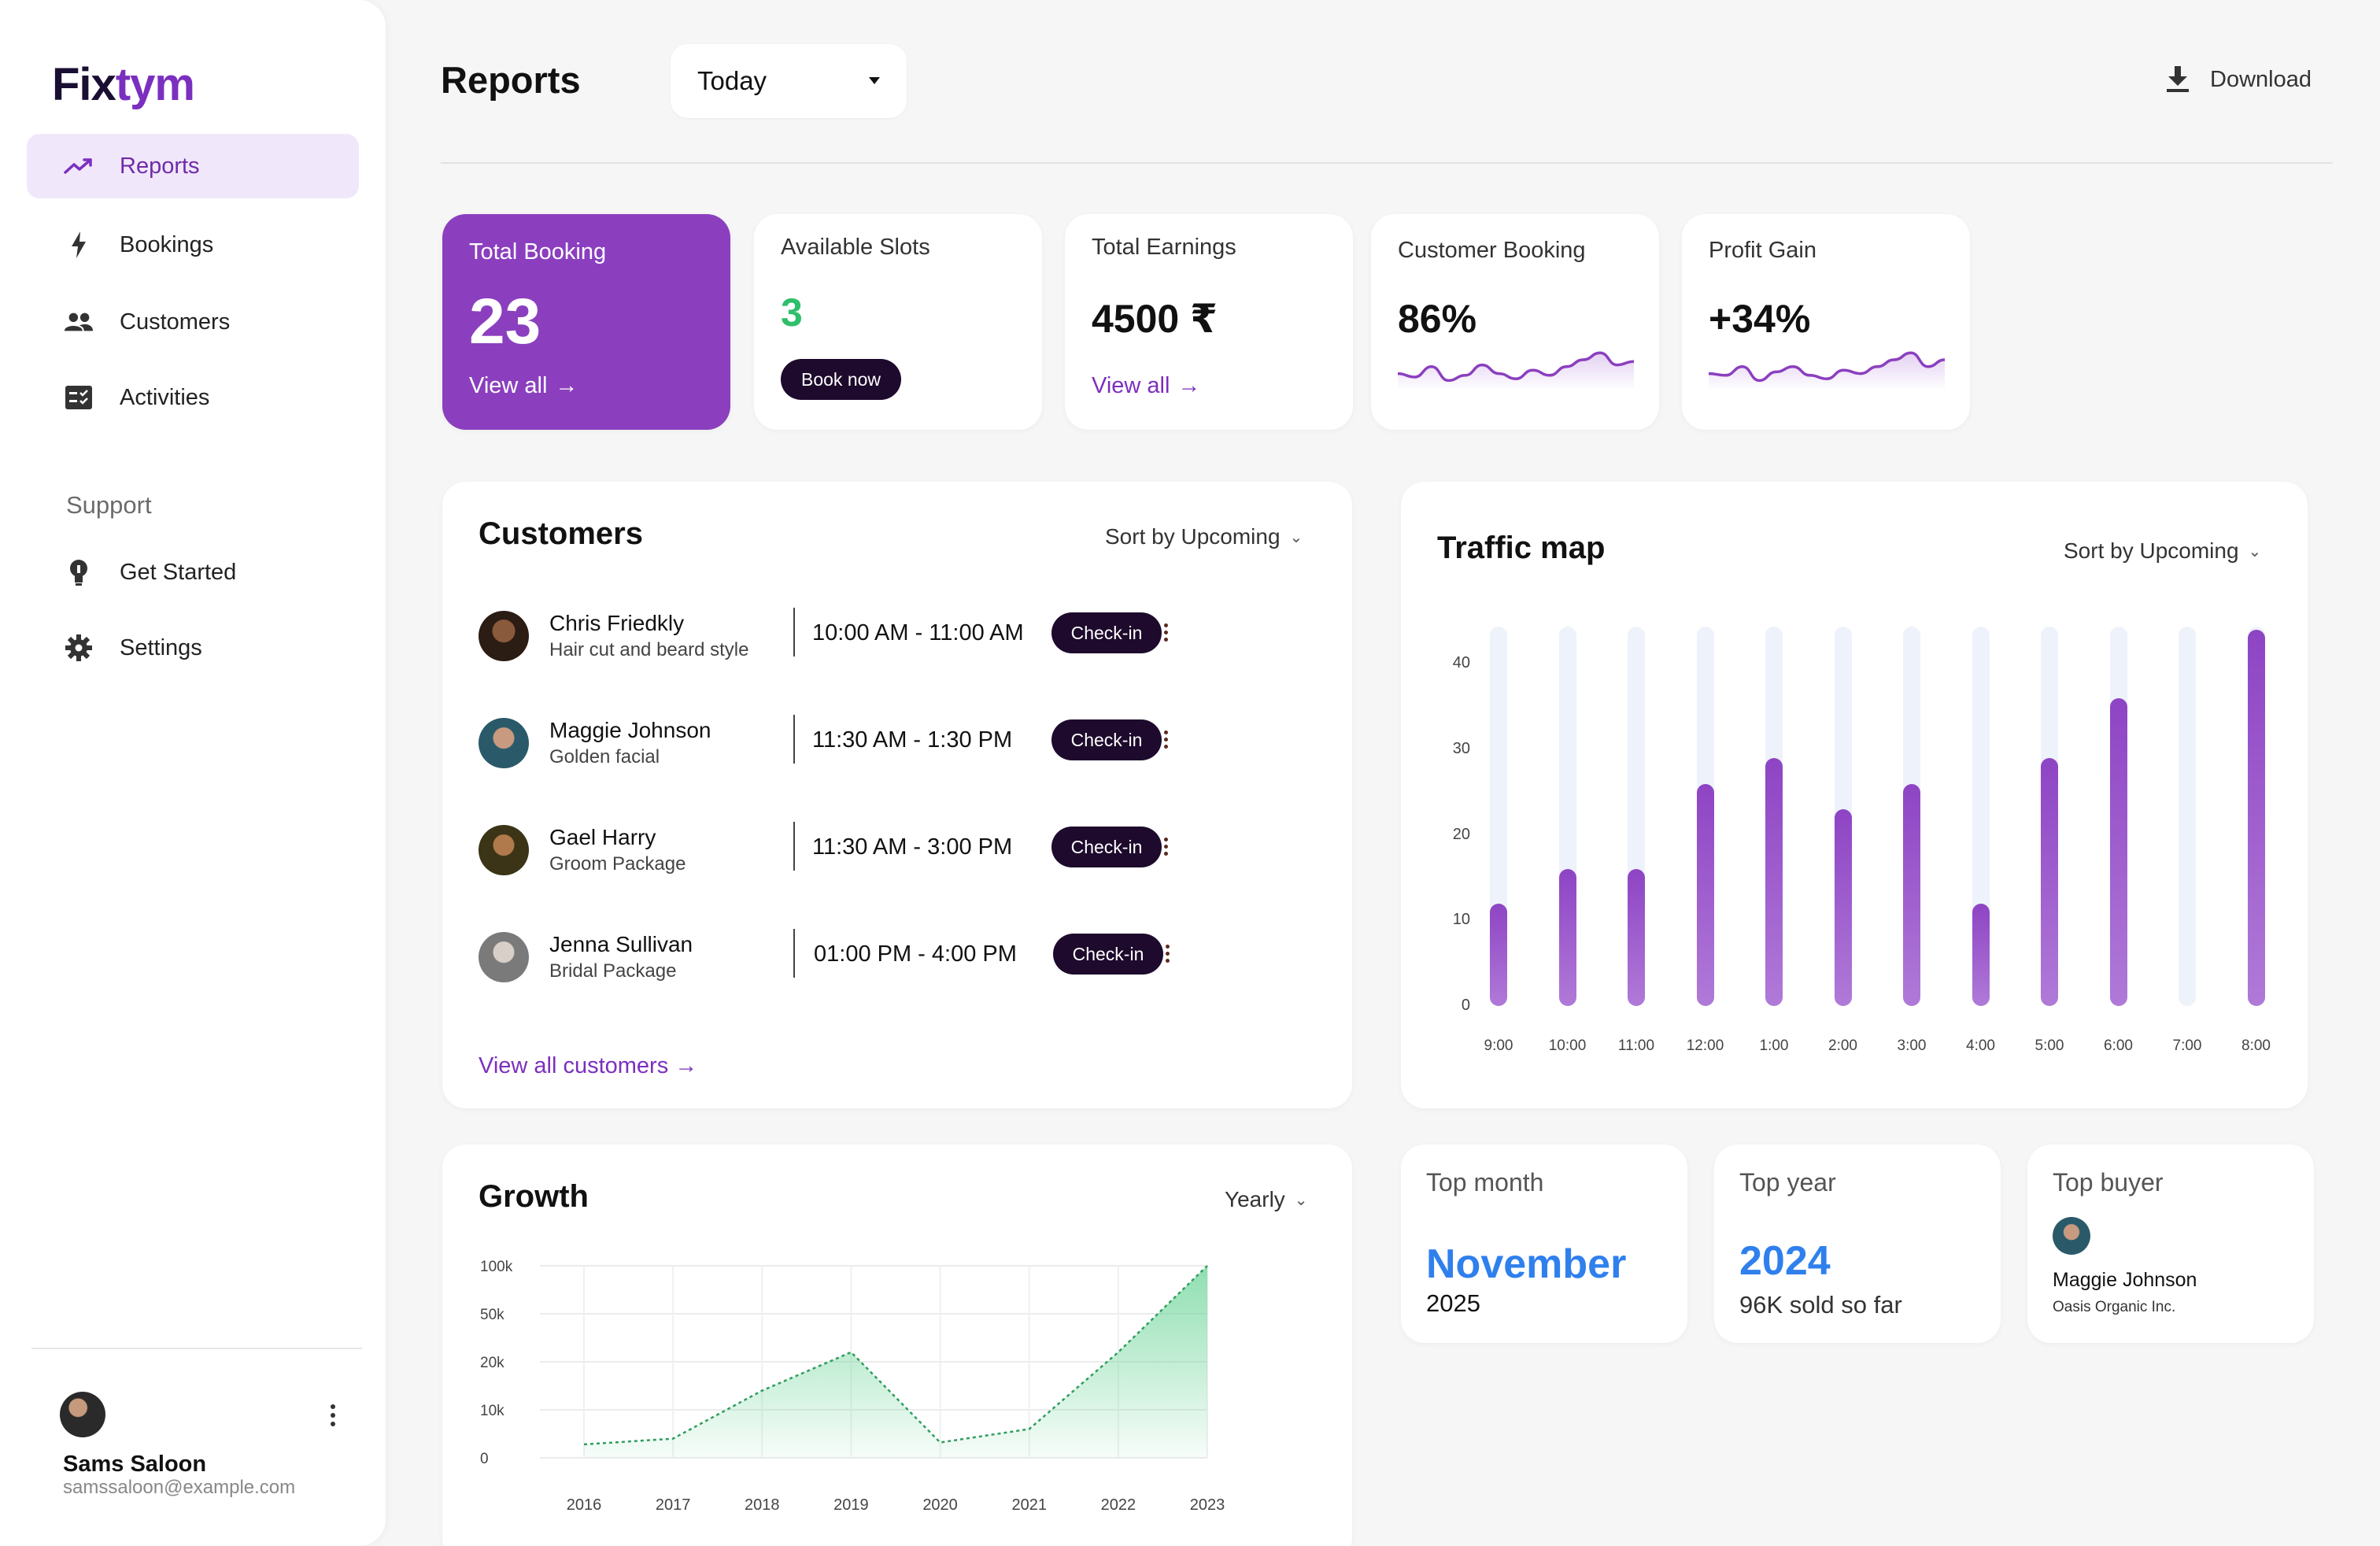  Describe the element at coordinates (123, 84) in the screenshot. I see `logo: Fixtym` at that location.